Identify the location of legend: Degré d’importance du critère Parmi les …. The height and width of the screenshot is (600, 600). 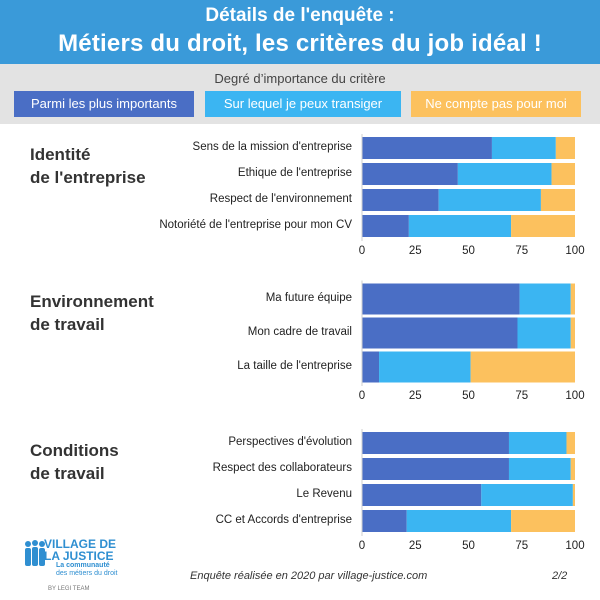
(300, 94).